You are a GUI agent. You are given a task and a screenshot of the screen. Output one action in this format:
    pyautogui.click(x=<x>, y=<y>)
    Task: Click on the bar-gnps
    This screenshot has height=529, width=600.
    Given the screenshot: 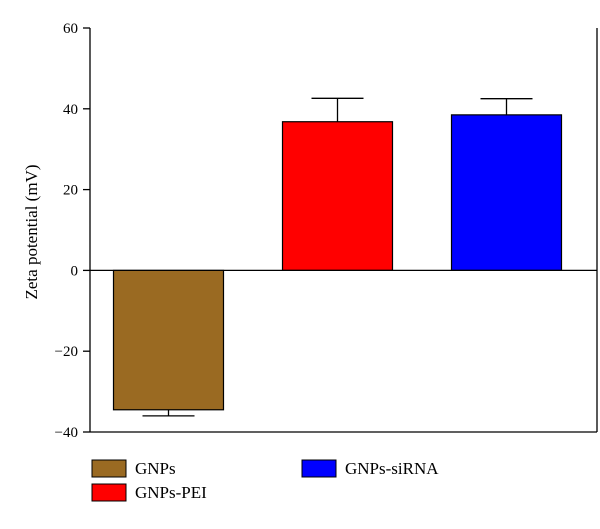 What is the action you would take?
    pyautogui.click(x=168, y=340)
    